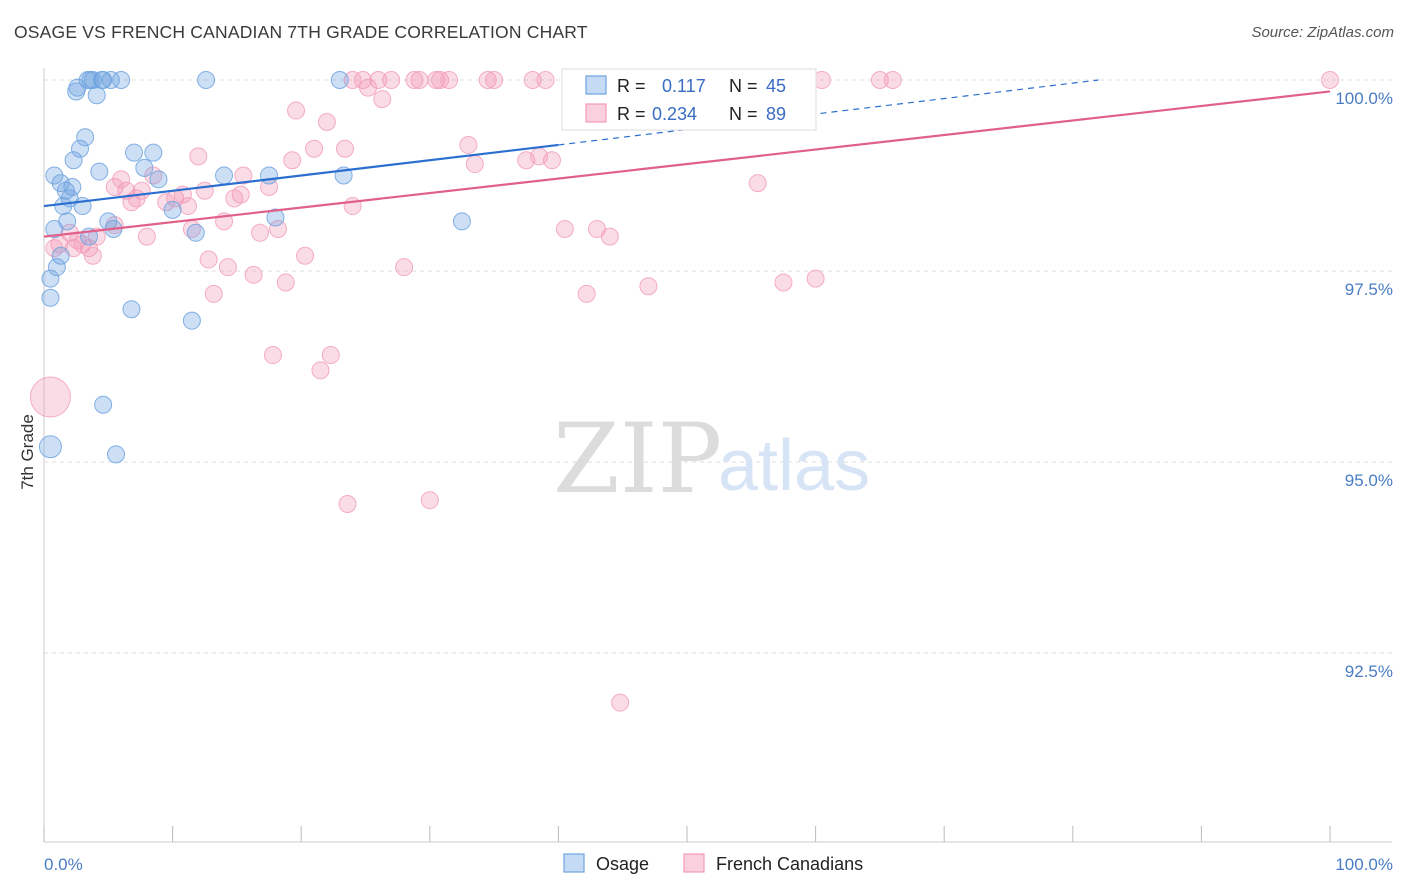 This screenshot has height=892, width=1406. Describe the element at coordinates (637, 459) in the screenshot. I see `watermark-zip: ZIP` at that location.